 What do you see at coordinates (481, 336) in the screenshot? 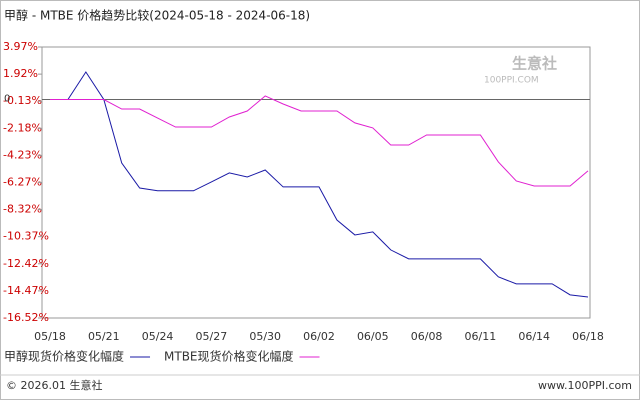
I see `x-tick-label: 06/11` at bounding box center [481, 336].